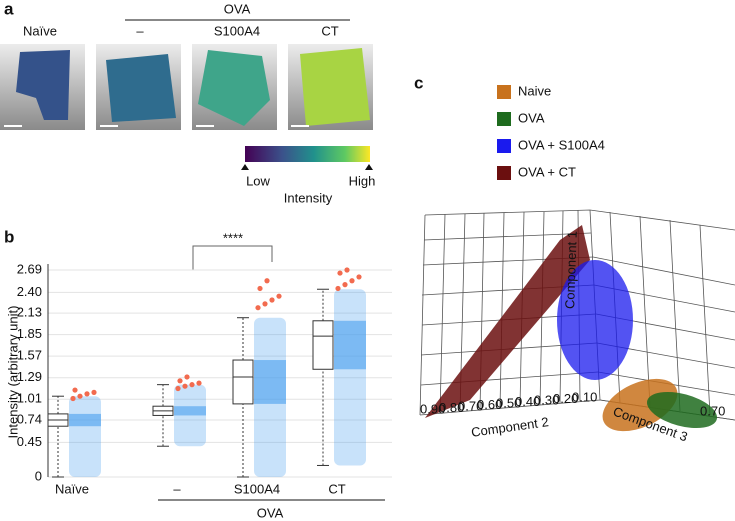 Image resolution: width=735 pixels, height=521 pixels. What do you see at coordinates (432, 408) in the screenshot?
I see `x-tick-label: 0.90` at bounding box center [432, 408].